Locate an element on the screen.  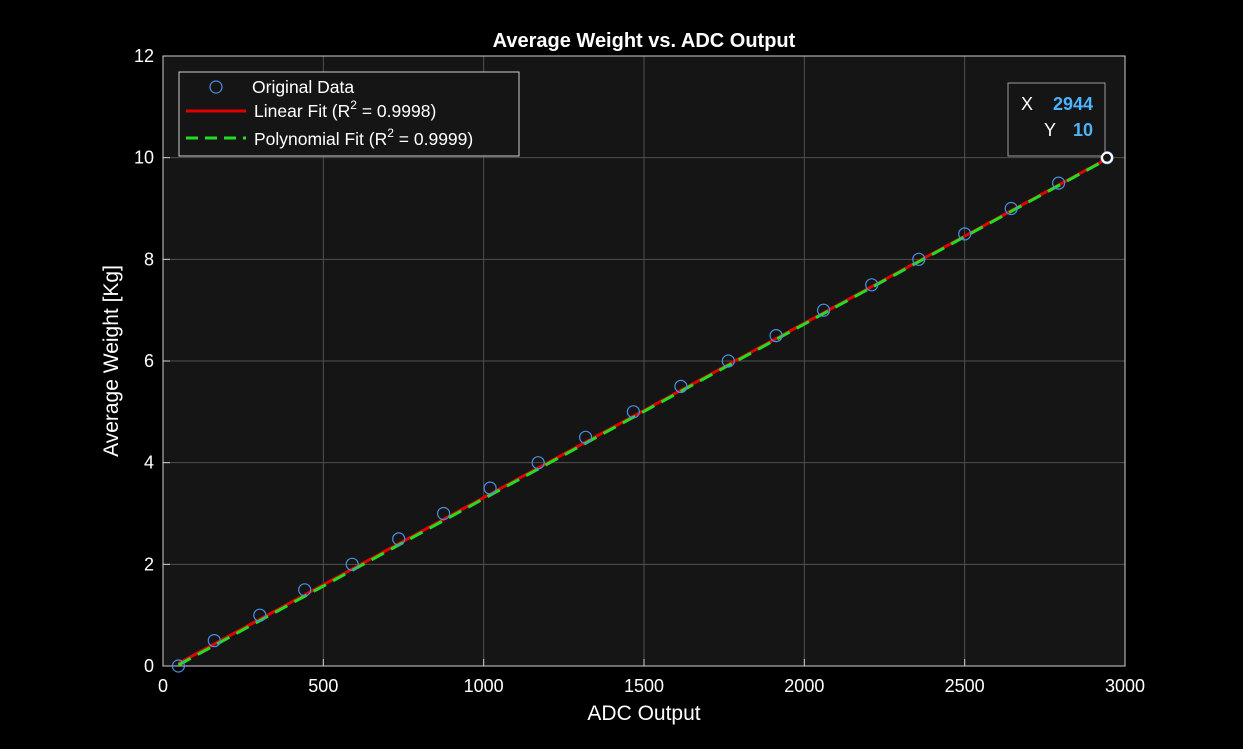
x-tick-label: 2000 is located at coordinates (804, 686).